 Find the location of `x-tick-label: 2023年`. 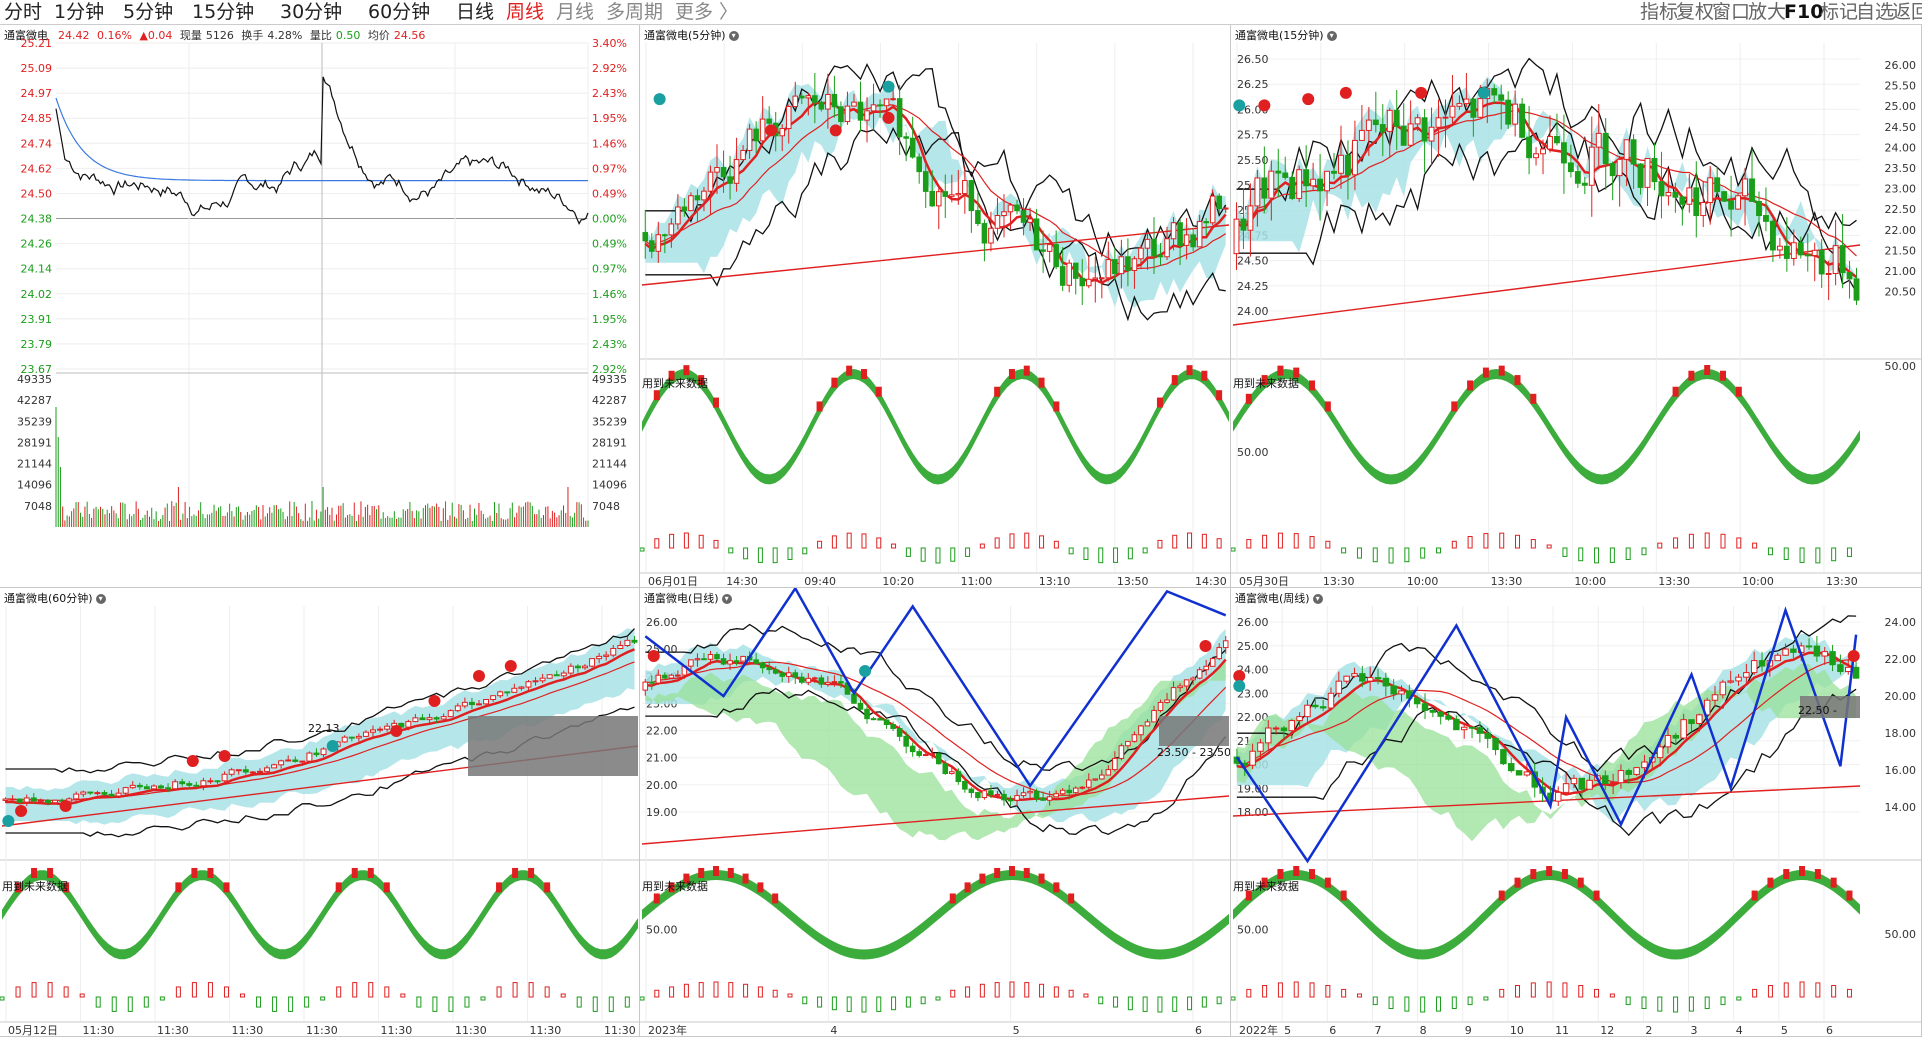

x-tick-label: 2023年 is located at coordinates (667, 1030).